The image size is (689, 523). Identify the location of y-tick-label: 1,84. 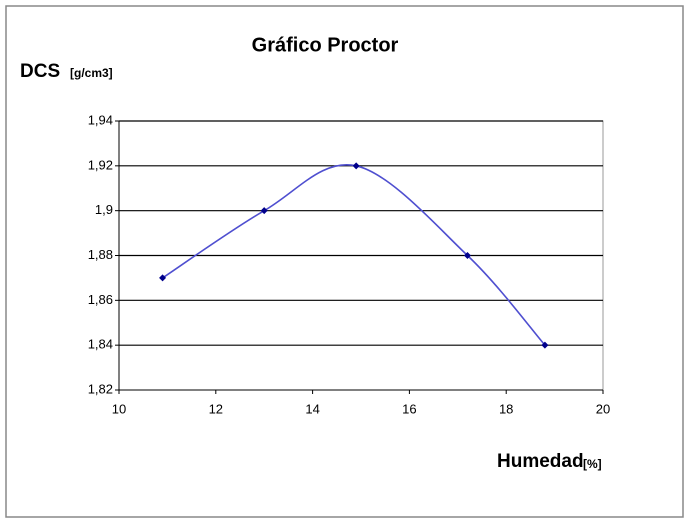
(100, 344).